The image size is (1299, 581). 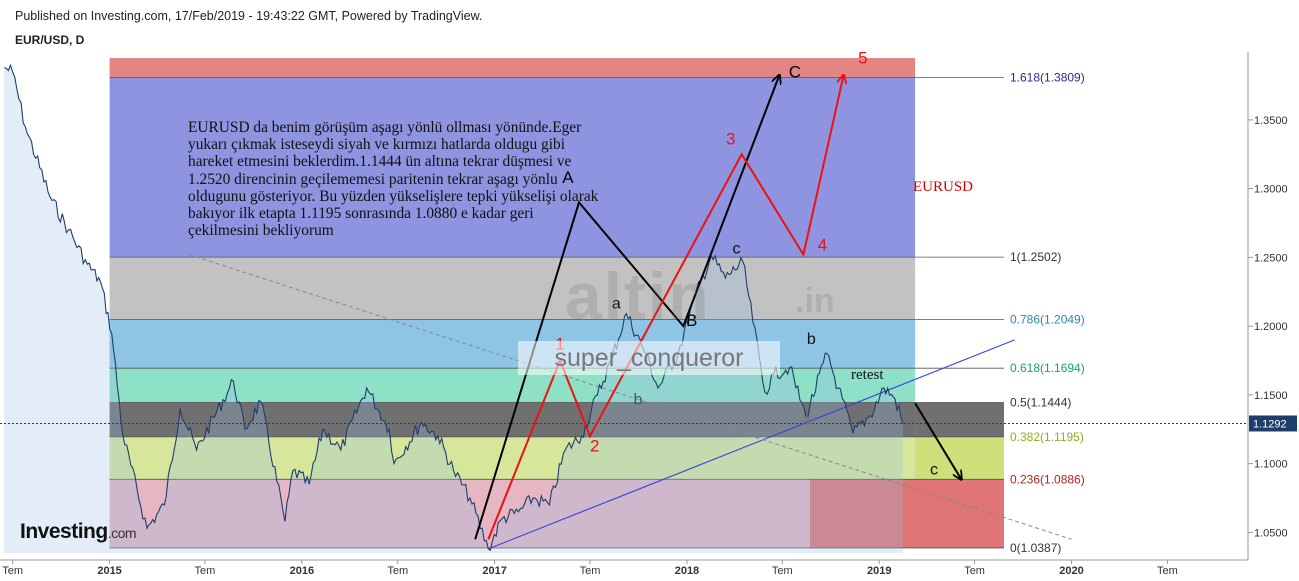 I want to click on wave-red-label-5: 5, so click(x=862, y=58).